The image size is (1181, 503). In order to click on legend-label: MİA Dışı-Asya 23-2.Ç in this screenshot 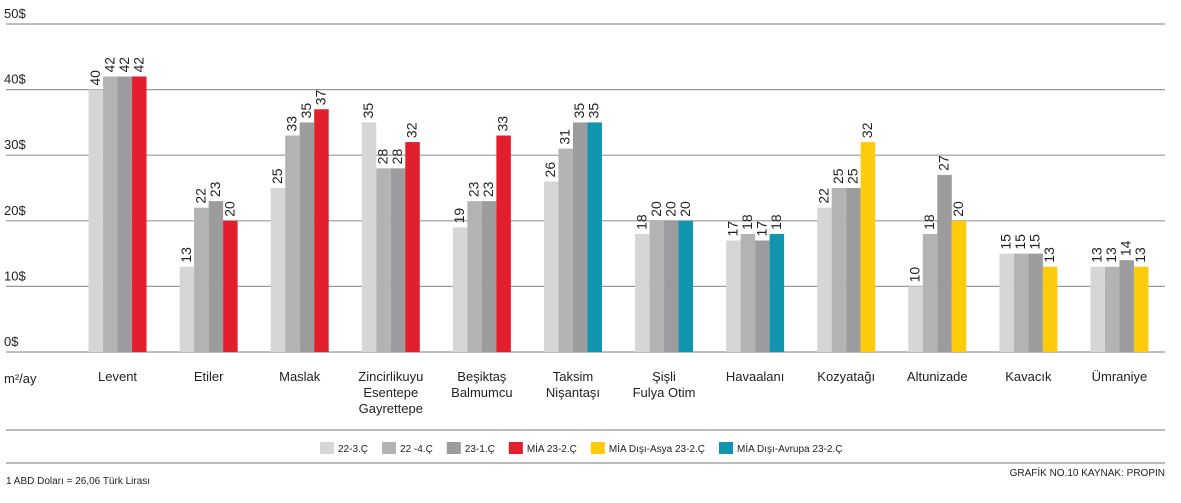, I will do `click(657, 448)`.